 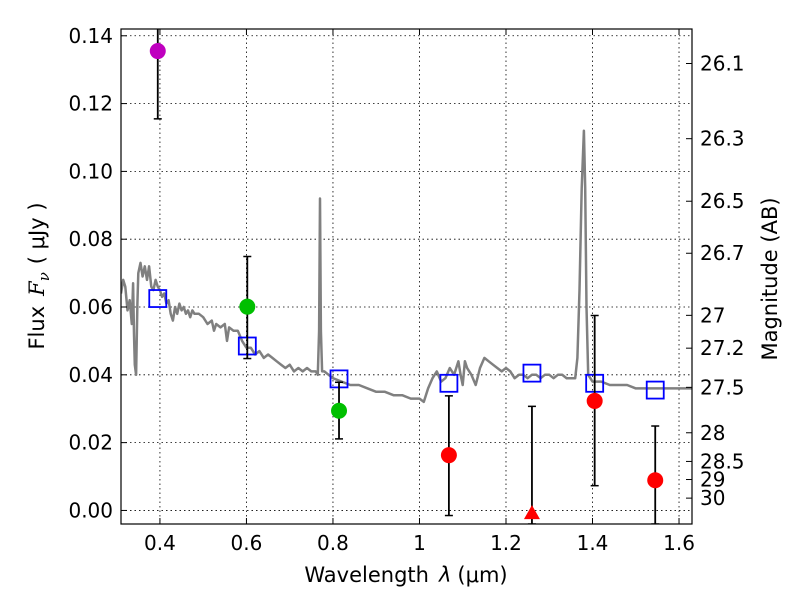 What do you see at coordinates (722, 348) in the screenshot?
I see `mag-tick-label: 27.2` at bounding box center [722, 348].